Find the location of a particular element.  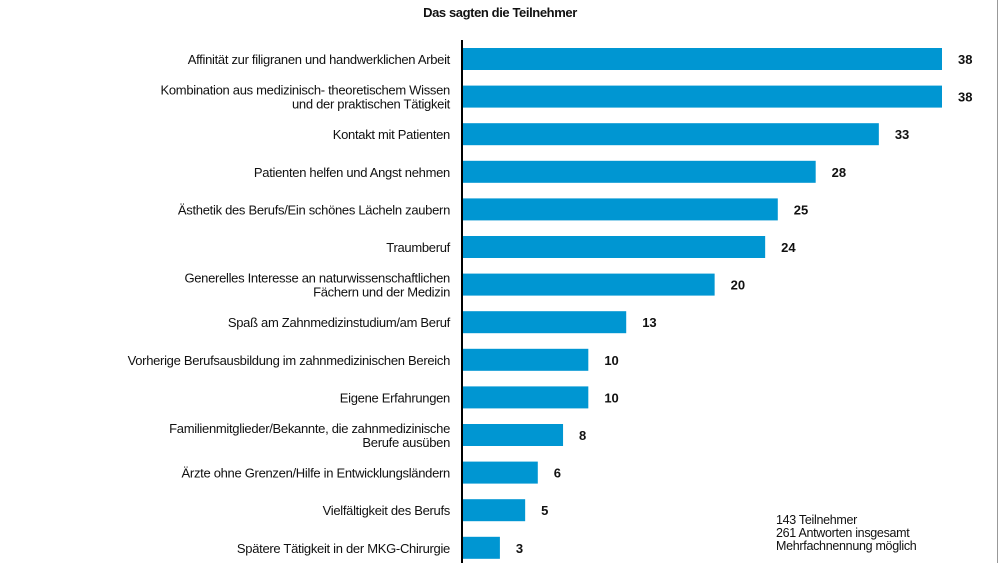

data-label: 28 is located at coordinates (839, 172).